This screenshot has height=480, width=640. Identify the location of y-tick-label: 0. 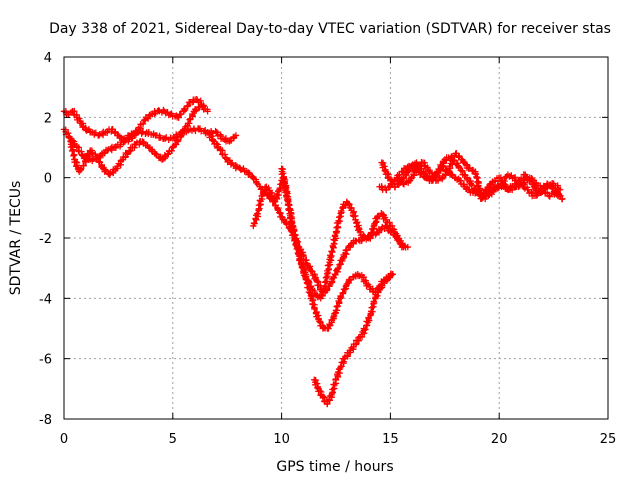
(48, 179).